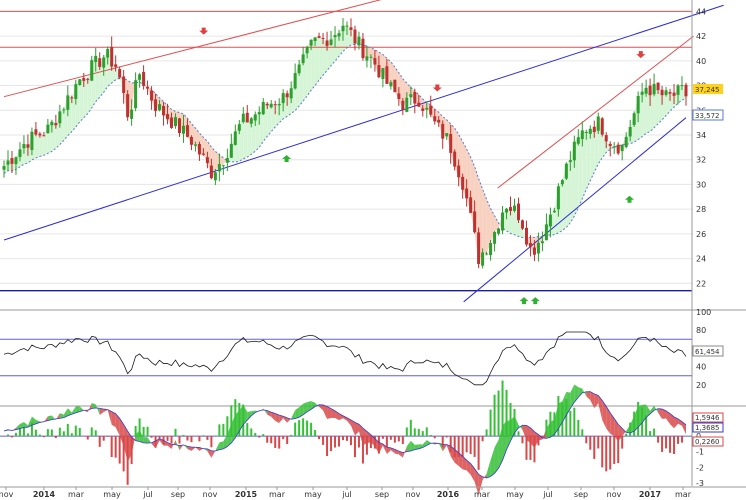 The height and width of the screenshot is (500, 746). I want to click on x-tick-label: sep, so click(178, 494).